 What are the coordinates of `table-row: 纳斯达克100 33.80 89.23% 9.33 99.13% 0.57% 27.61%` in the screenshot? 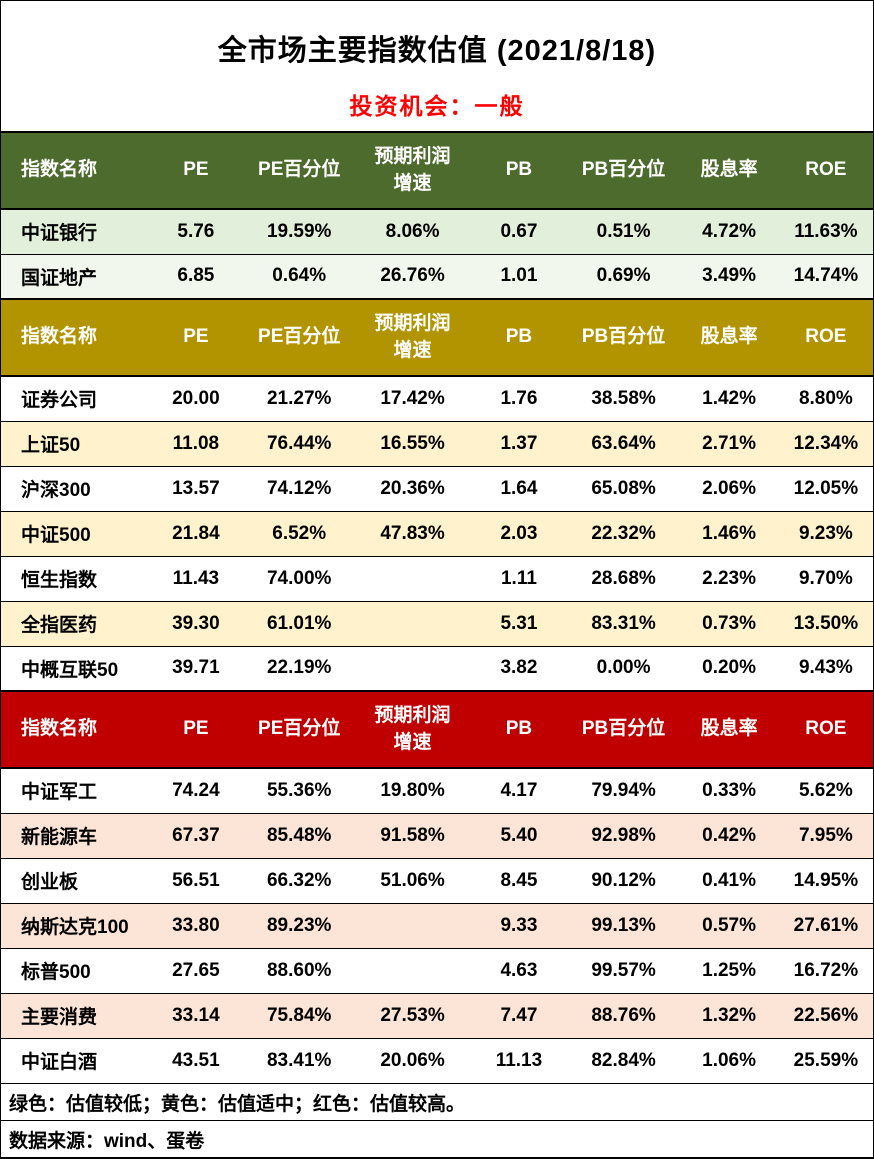 It's located at (437, 926).